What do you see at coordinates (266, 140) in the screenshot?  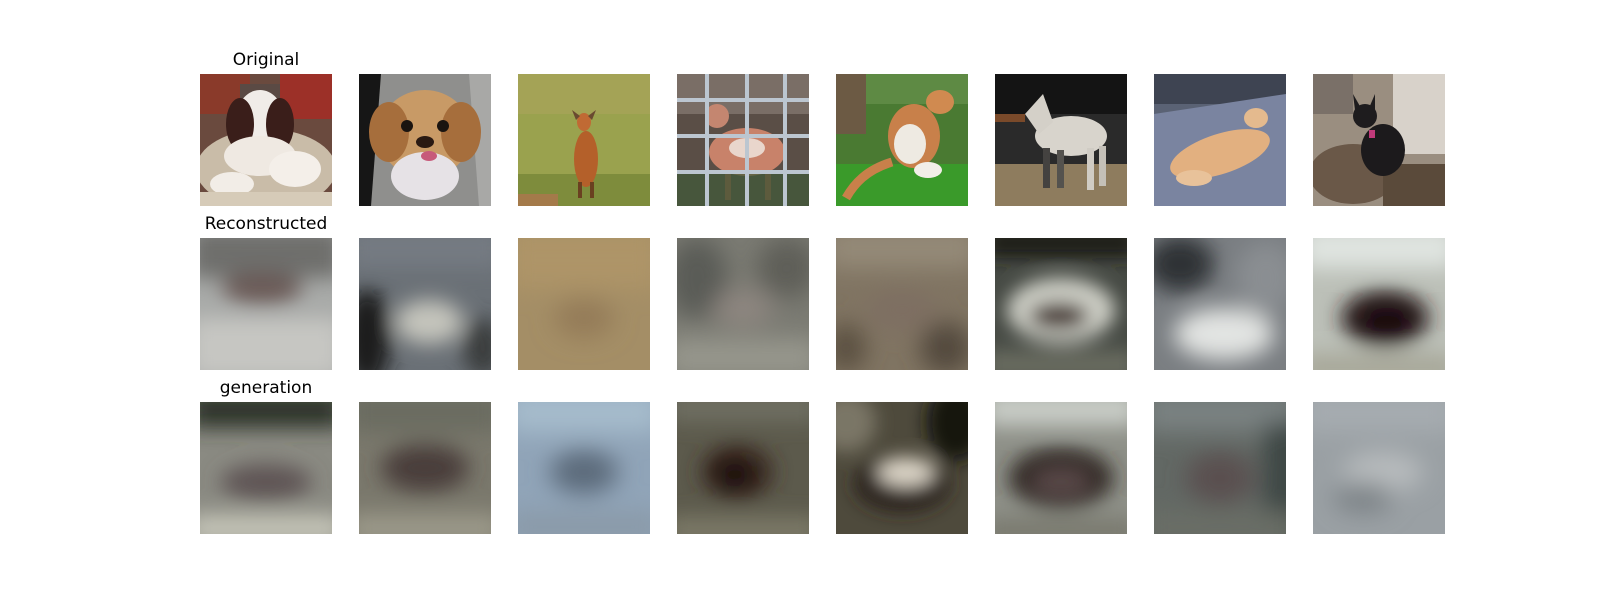 I see `original-image-dog-lying` at bounding box center [266, 140].